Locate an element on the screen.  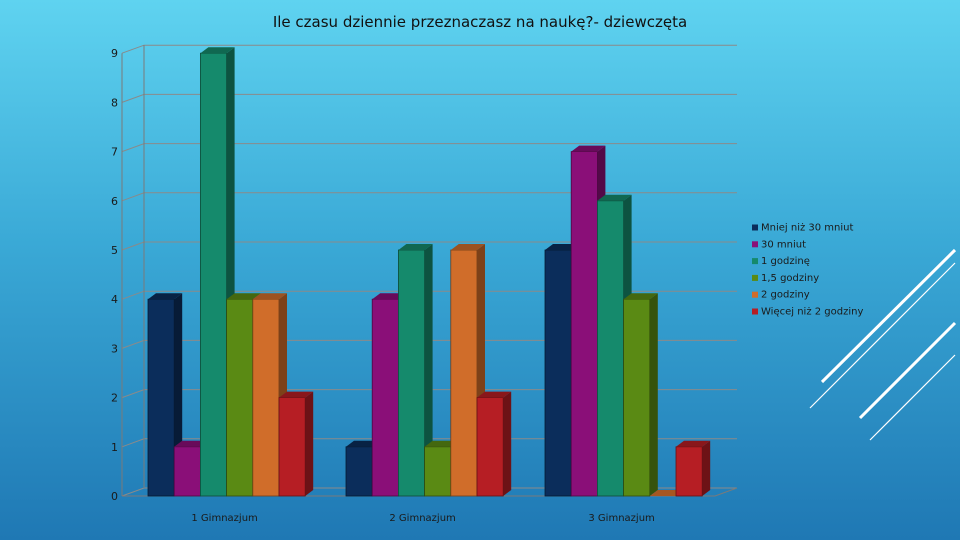
y-tick-label: 4 is located at coordinates (114, 299).